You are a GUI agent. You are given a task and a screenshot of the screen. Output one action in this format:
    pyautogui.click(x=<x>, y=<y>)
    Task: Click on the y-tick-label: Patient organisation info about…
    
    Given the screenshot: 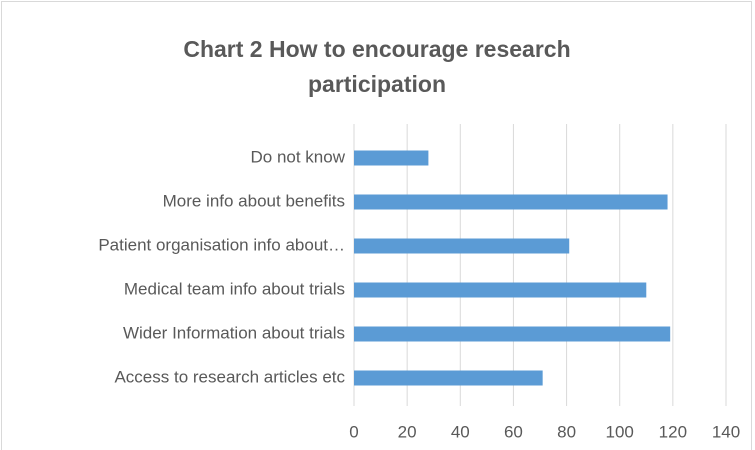 What is the action you would take?
    pyautogui.click(x=221, y=244)
    